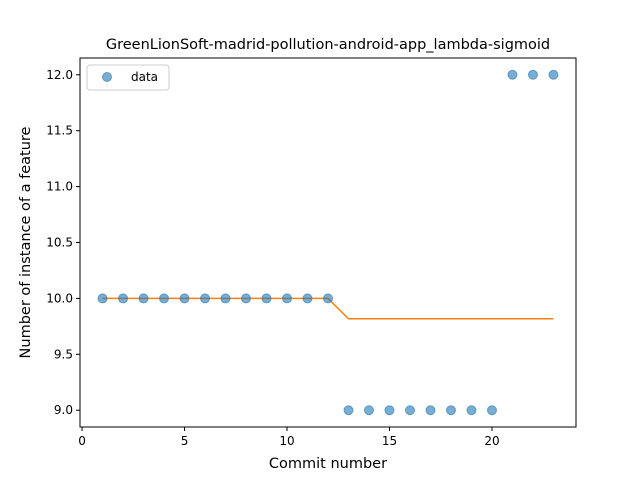  Describe the element at coordinates (59, 243) in the screenshot. I see `y-tick-label: 10.5` at that location.